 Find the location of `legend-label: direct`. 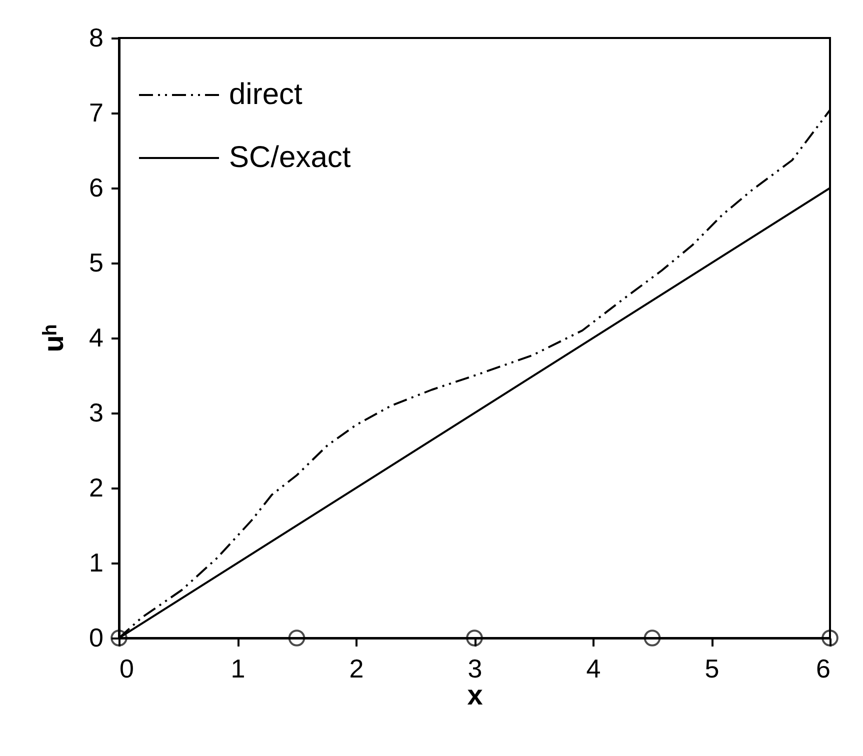

legend-label: direct is located at coordinates (266, 94).